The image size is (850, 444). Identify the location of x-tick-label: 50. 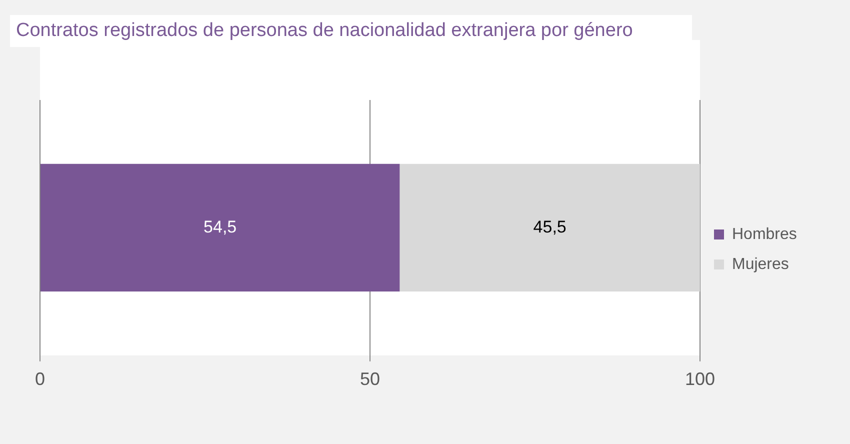
(370, 379).